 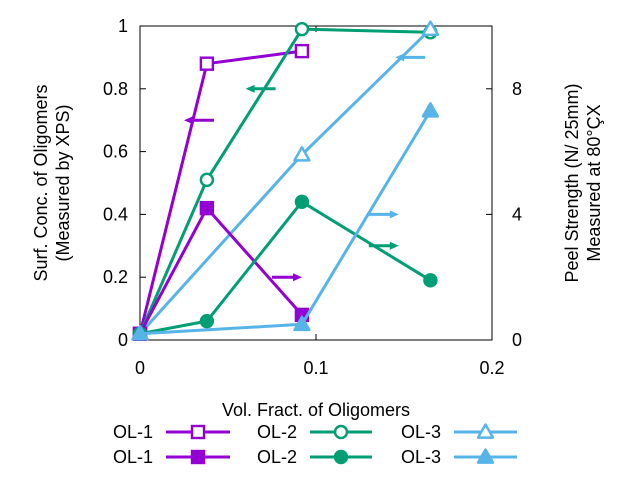 I want to click on y2-axis-label-line-1: Peel Strength (N/ 25mm), so click(x=572, y=182).